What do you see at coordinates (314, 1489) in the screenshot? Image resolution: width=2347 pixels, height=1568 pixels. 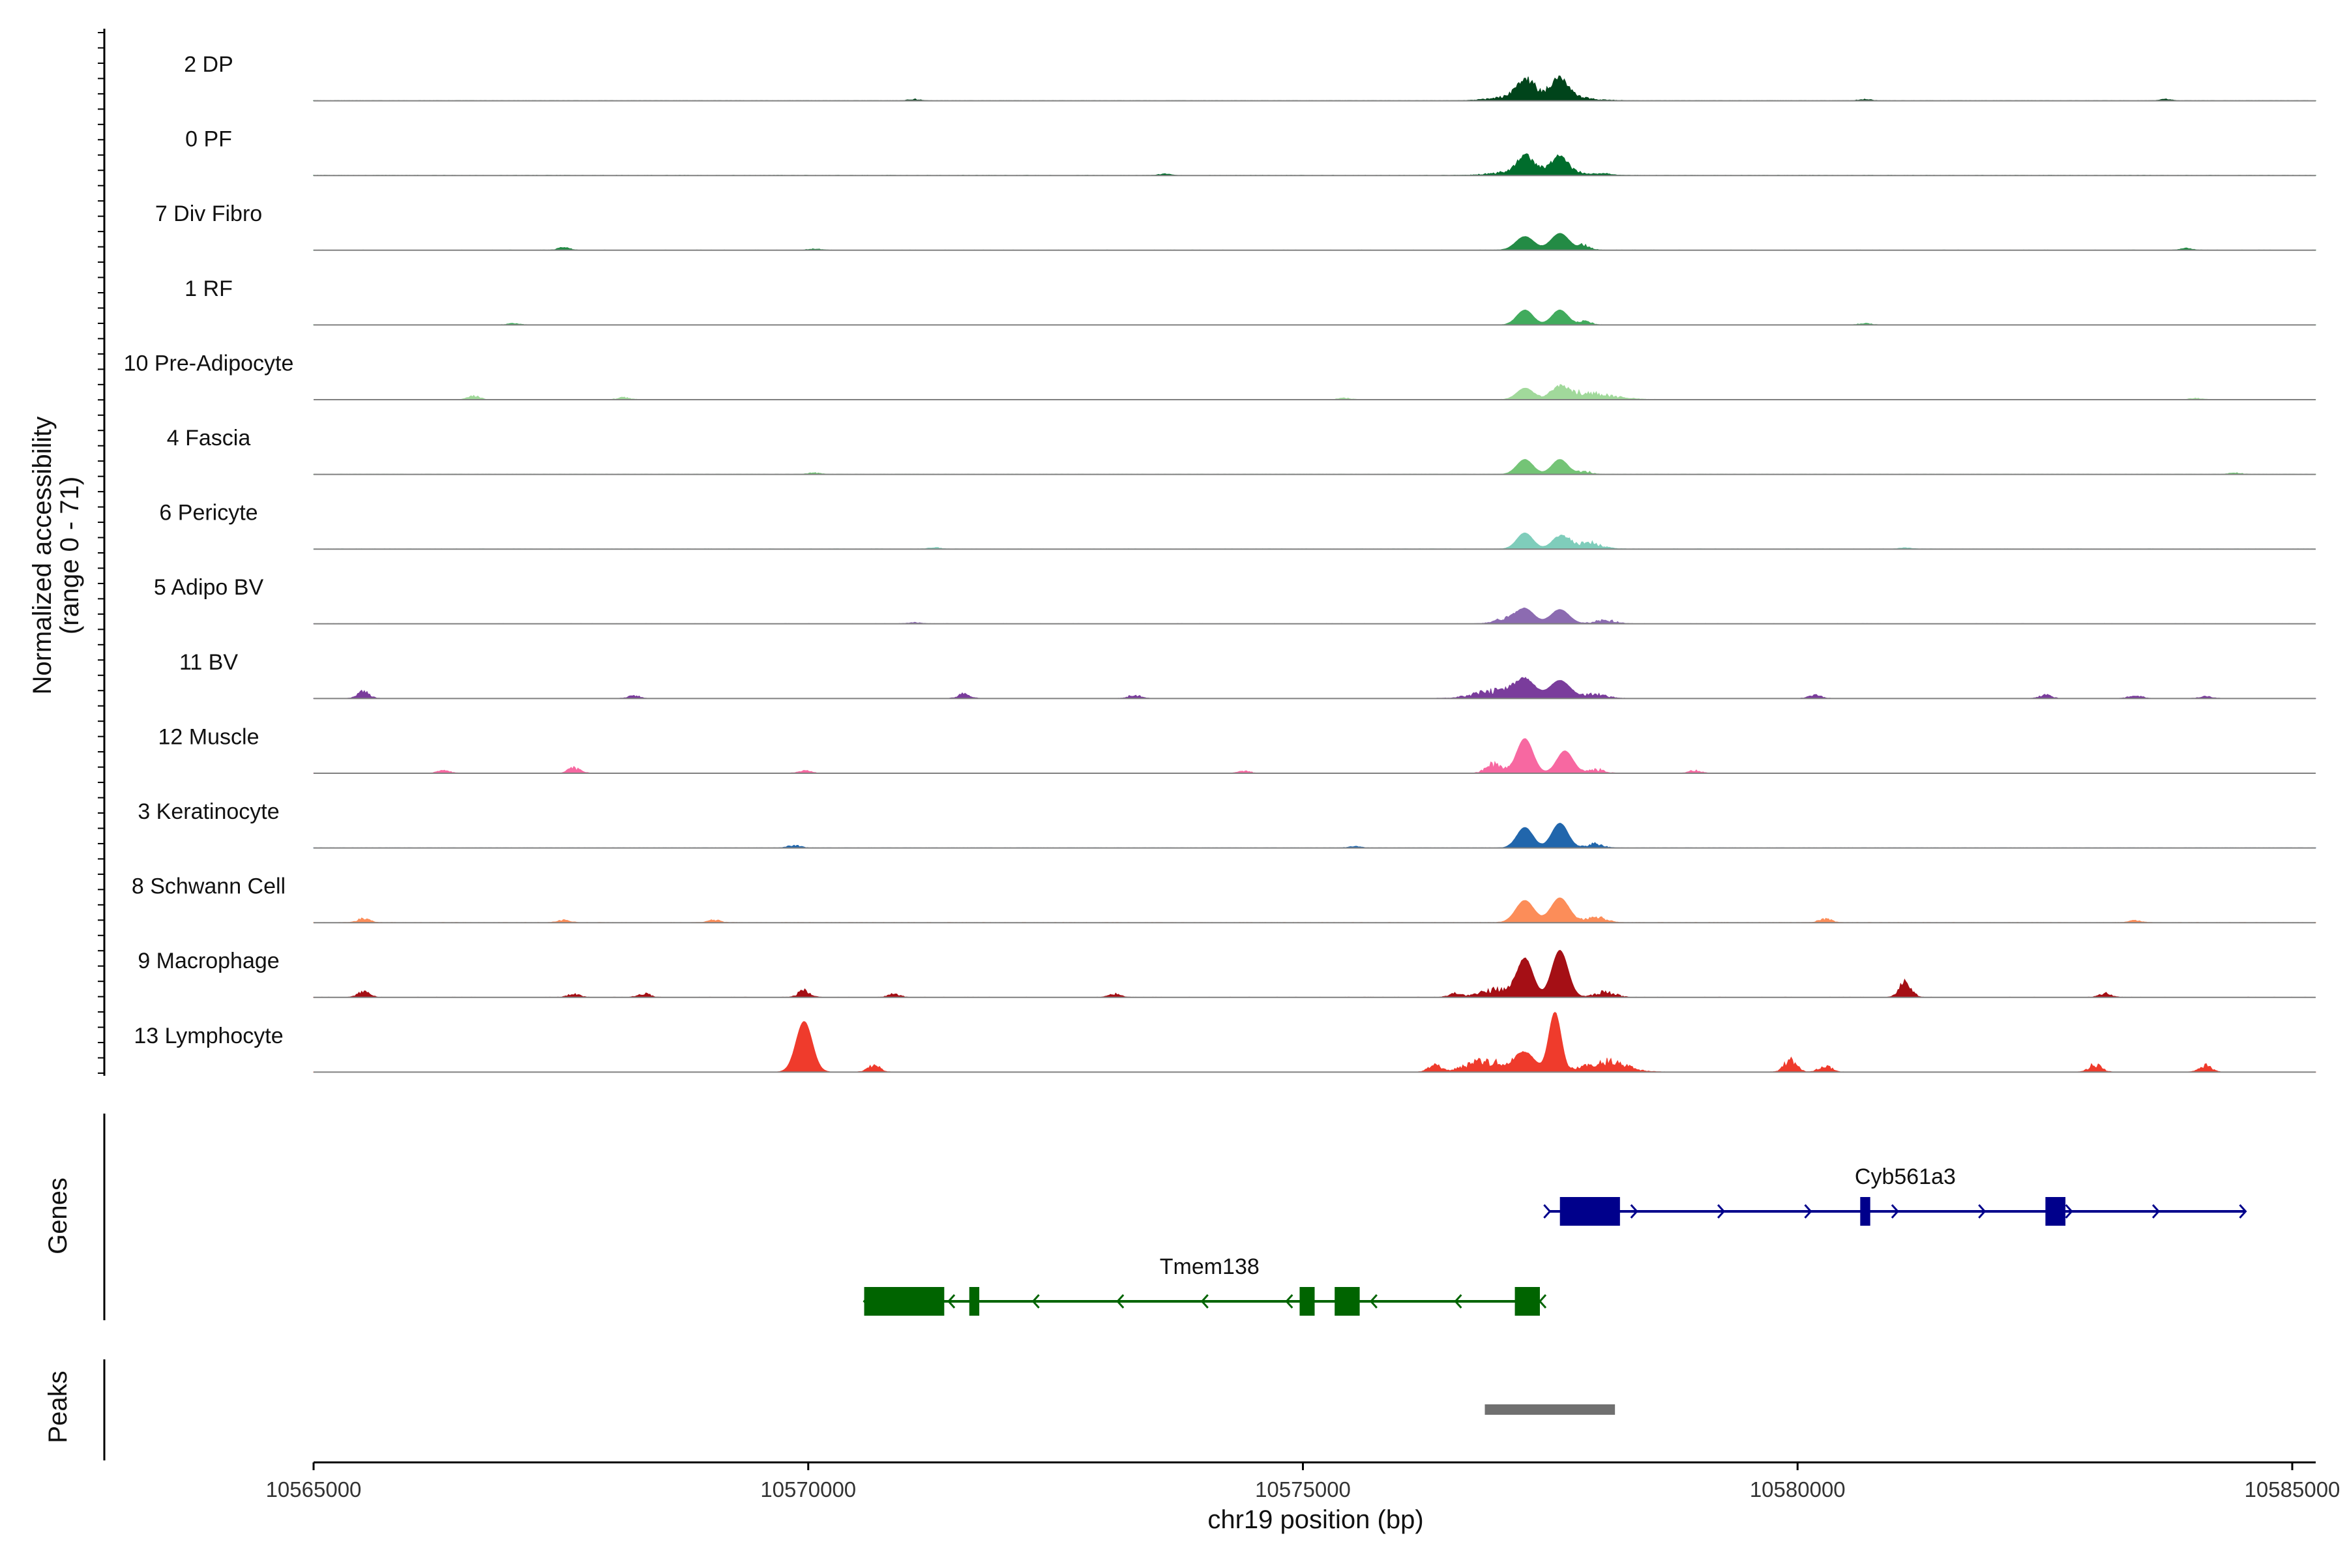 I see `x-tick-label: 10565000` at bounding box center [314, 1489].